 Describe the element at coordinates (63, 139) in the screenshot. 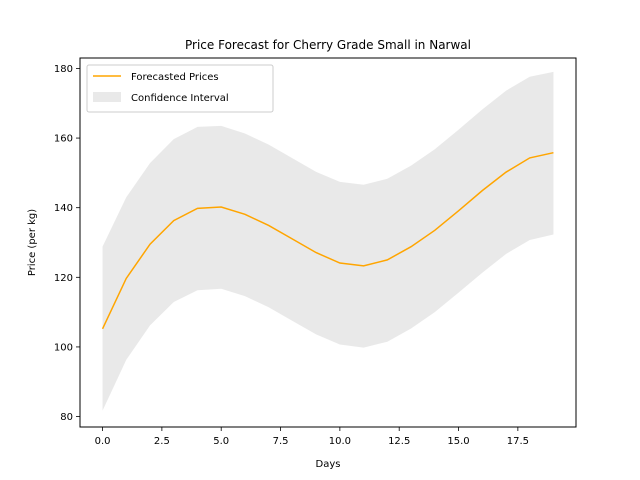

I see `y-tick-label: 160` at that location.